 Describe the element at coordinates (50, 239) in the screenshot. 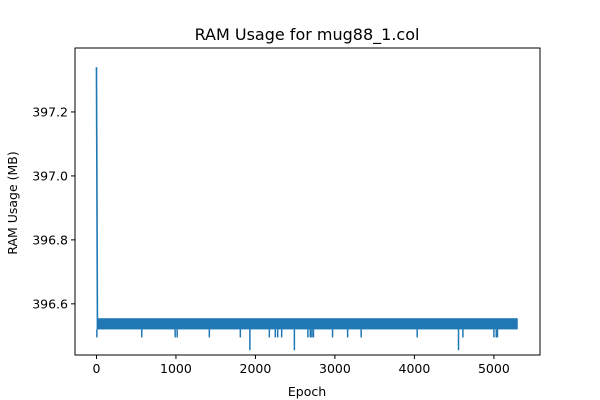

I see `y-tick-label: 396.8` at that location.